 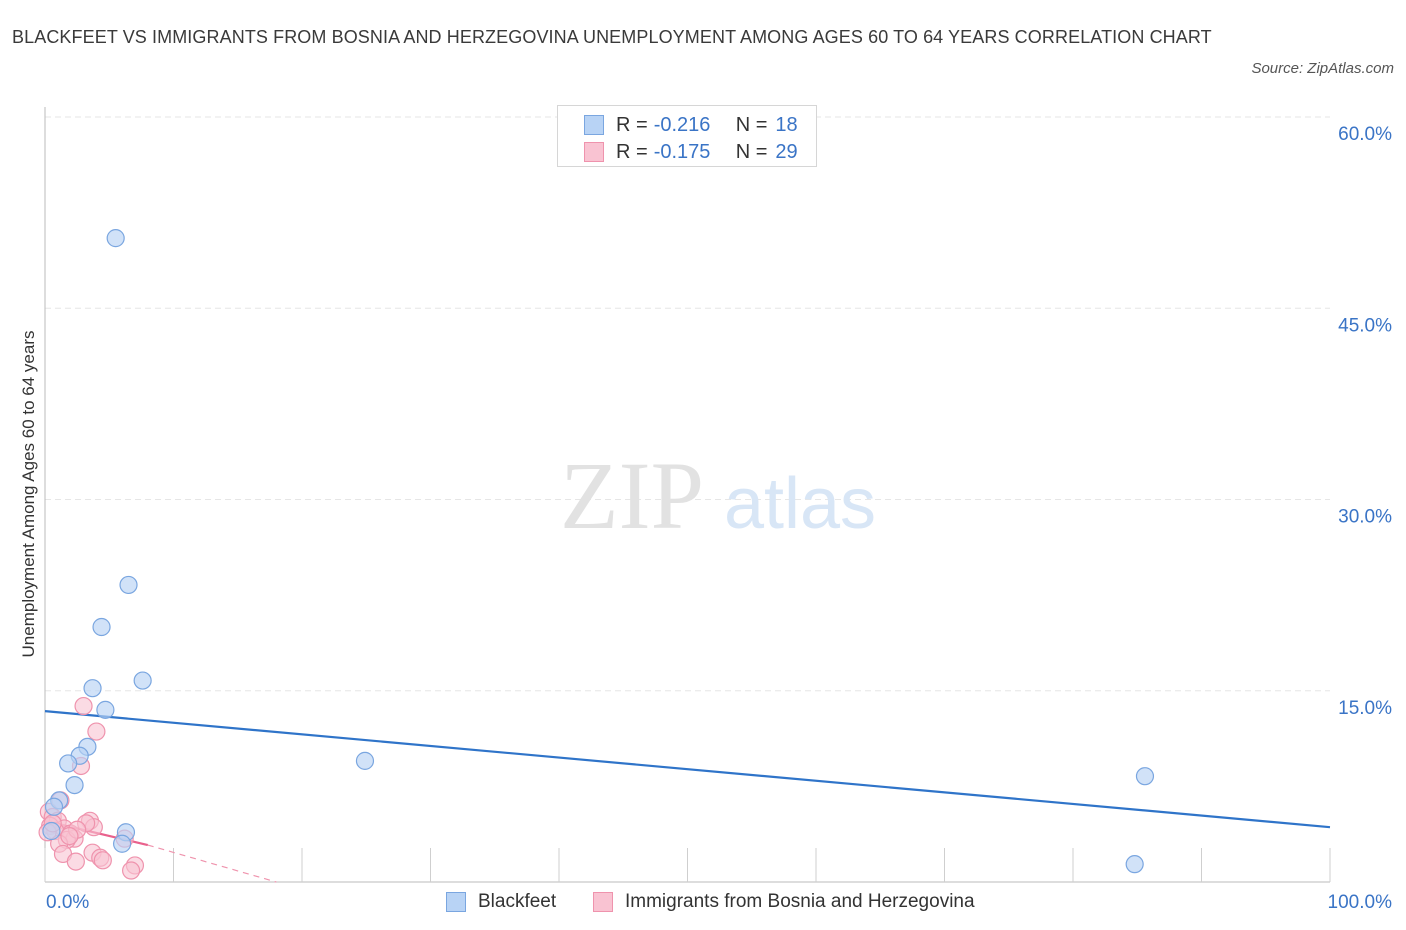 I want to click on blackfeet-trend-line, so click(x=687, y=769).